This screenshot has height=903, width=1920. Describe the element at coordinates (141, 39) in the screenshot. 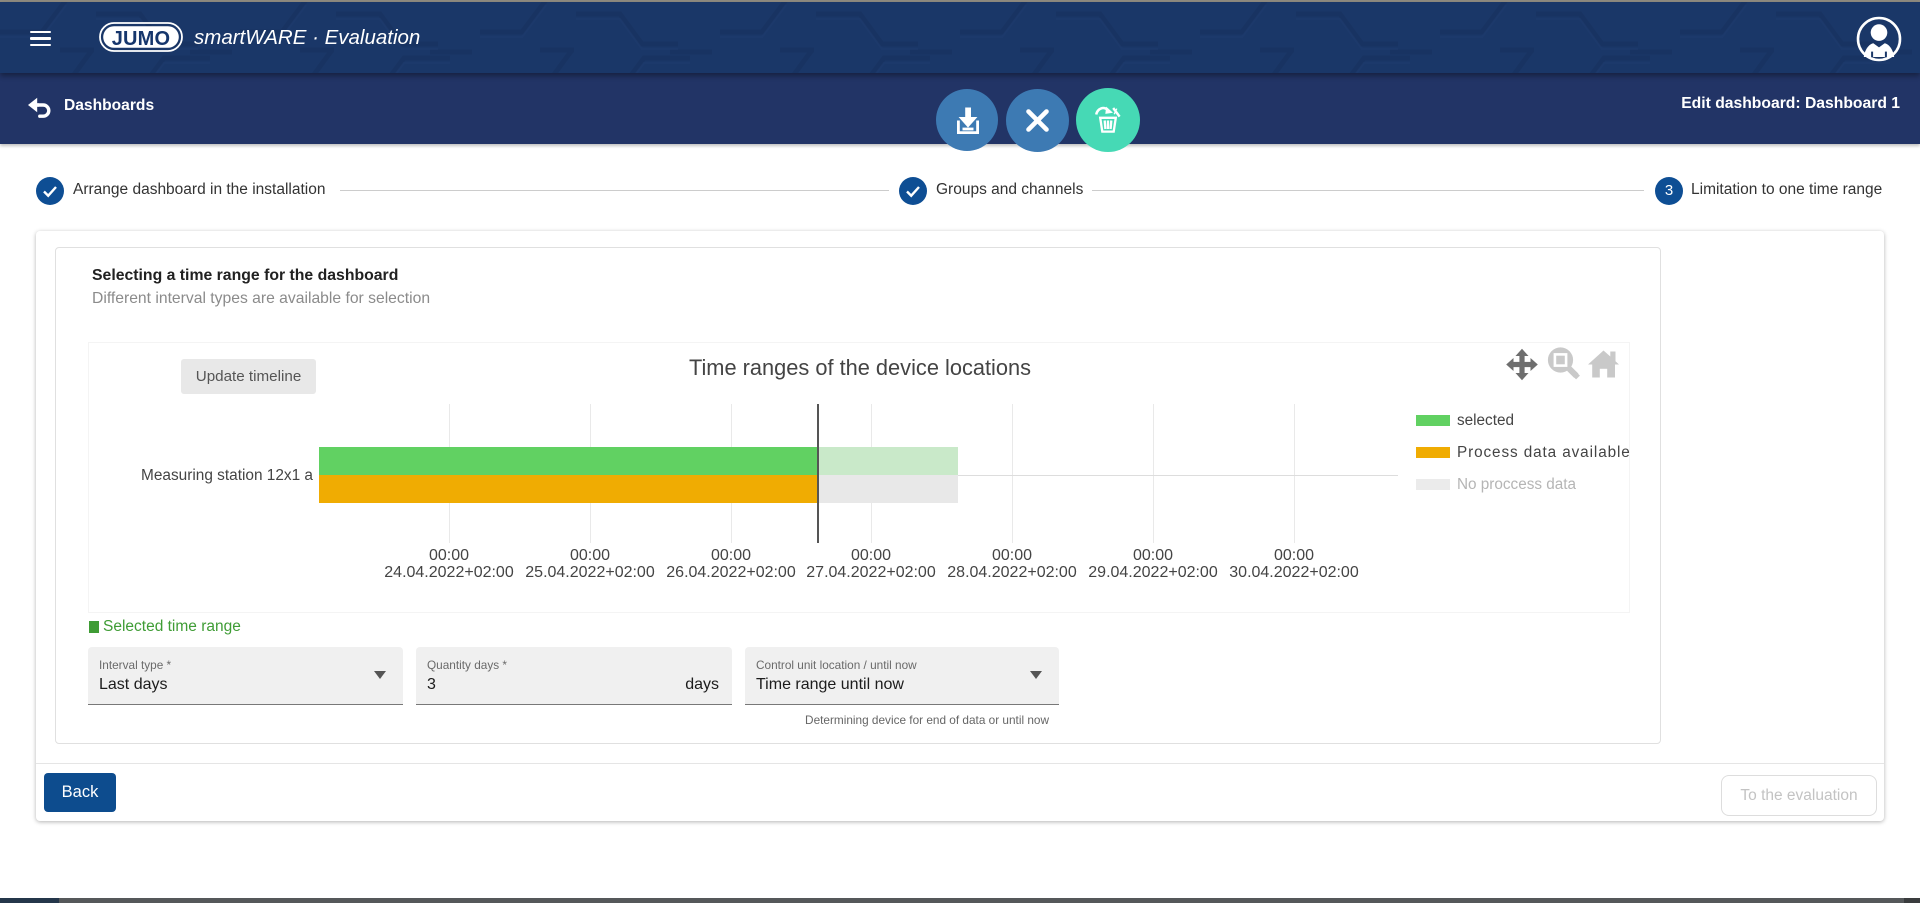

I see `svg-text: JUMO` at that location.